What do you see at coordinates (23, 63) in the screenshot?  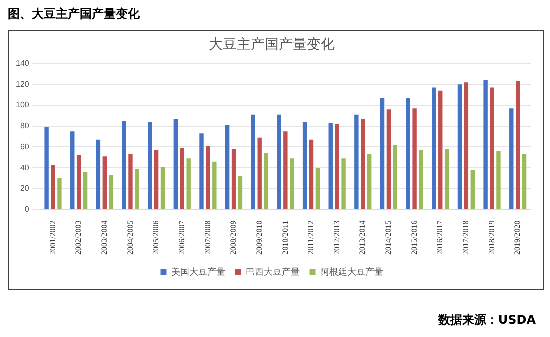 I see `y-tick-label: 140` at bounding box center [23, 63].